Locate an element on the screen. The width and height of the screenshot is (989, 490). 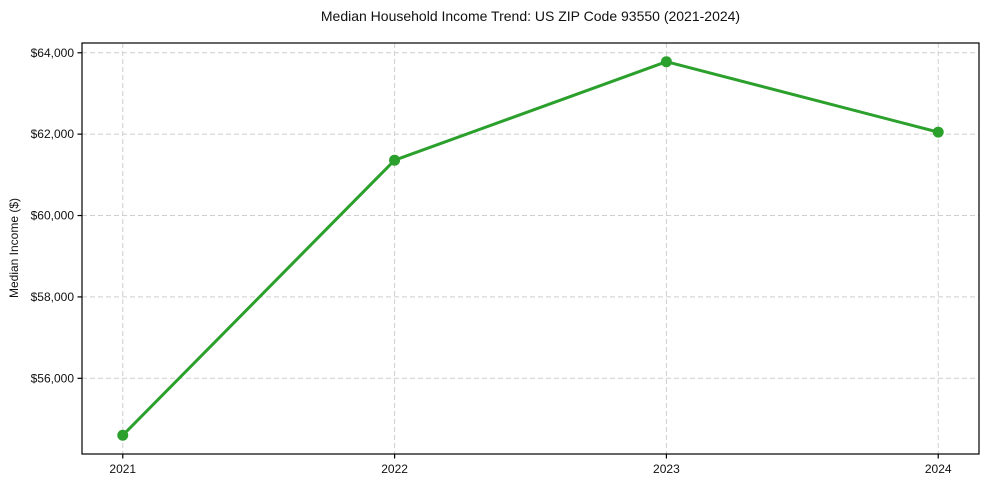
x-tick-label: 2024 is located at coordinates (938, 469).